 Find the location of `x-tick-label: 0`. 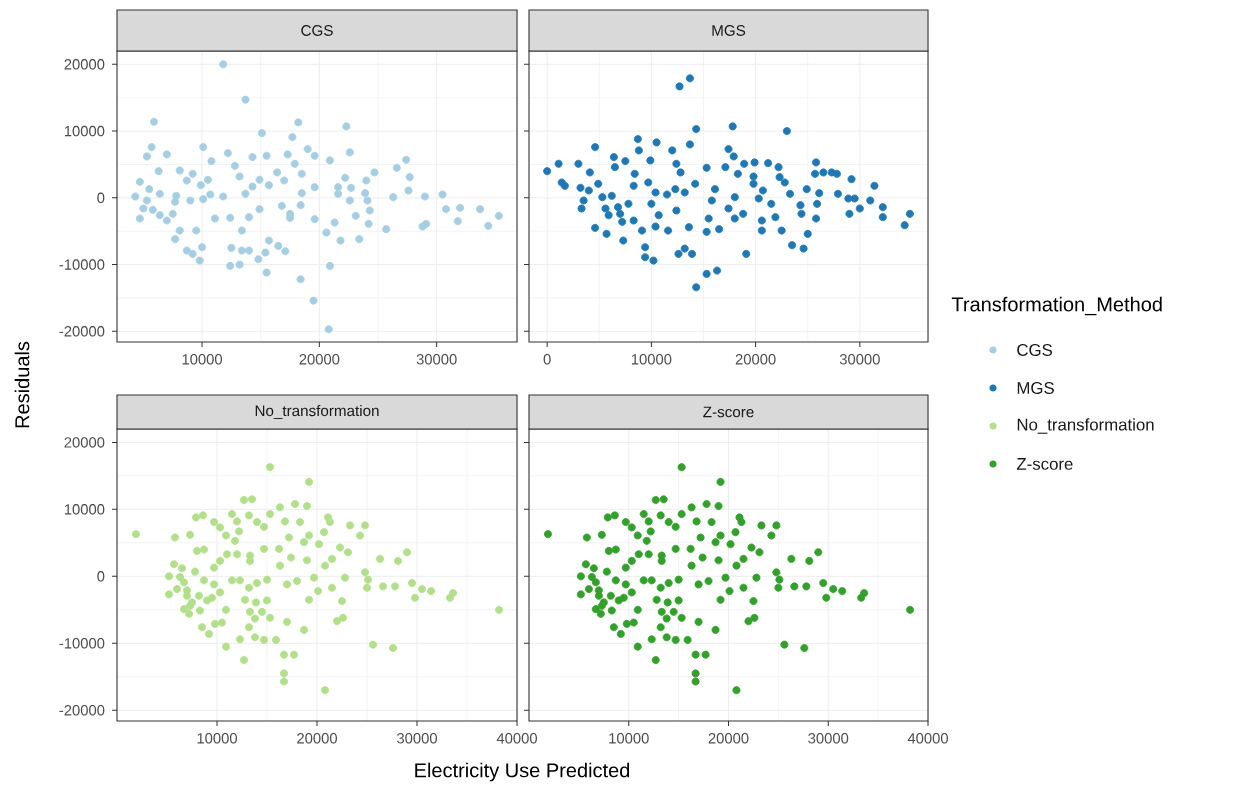

x-tick-label: 0 is located at coordinates (547, 359).